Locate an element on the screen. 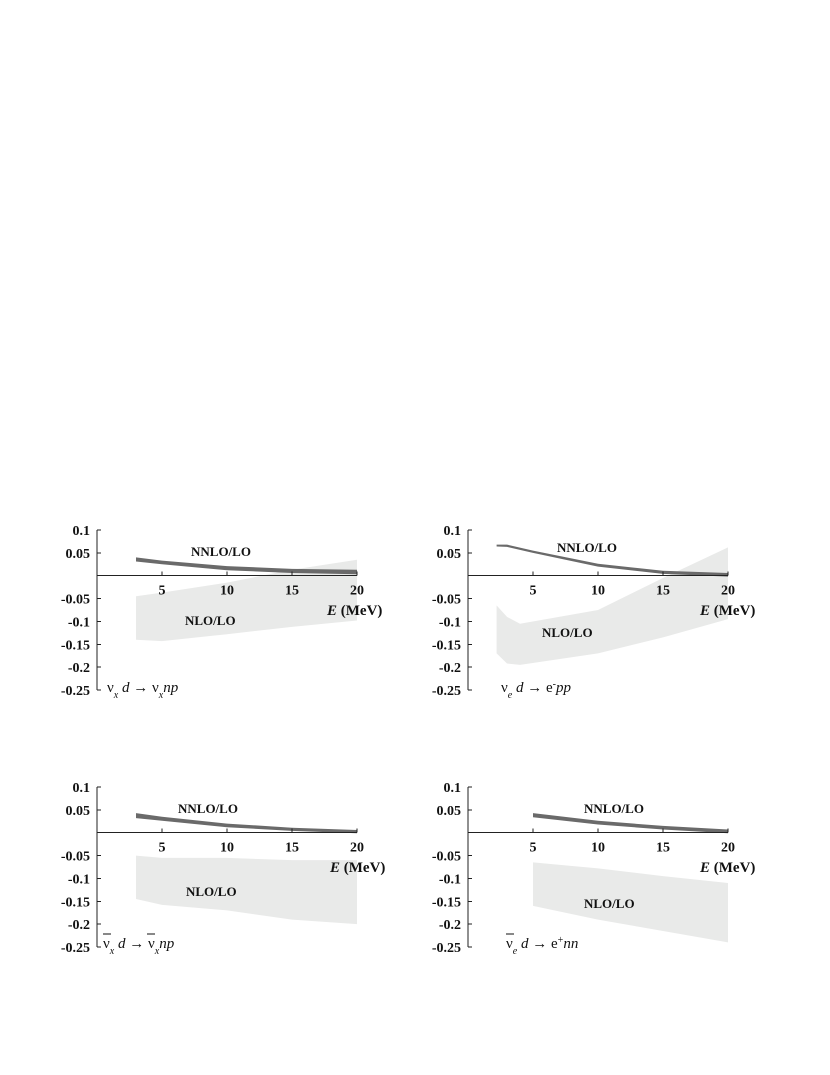  reaction-label: νe d → e-pp is located at coordinates (536, 690).